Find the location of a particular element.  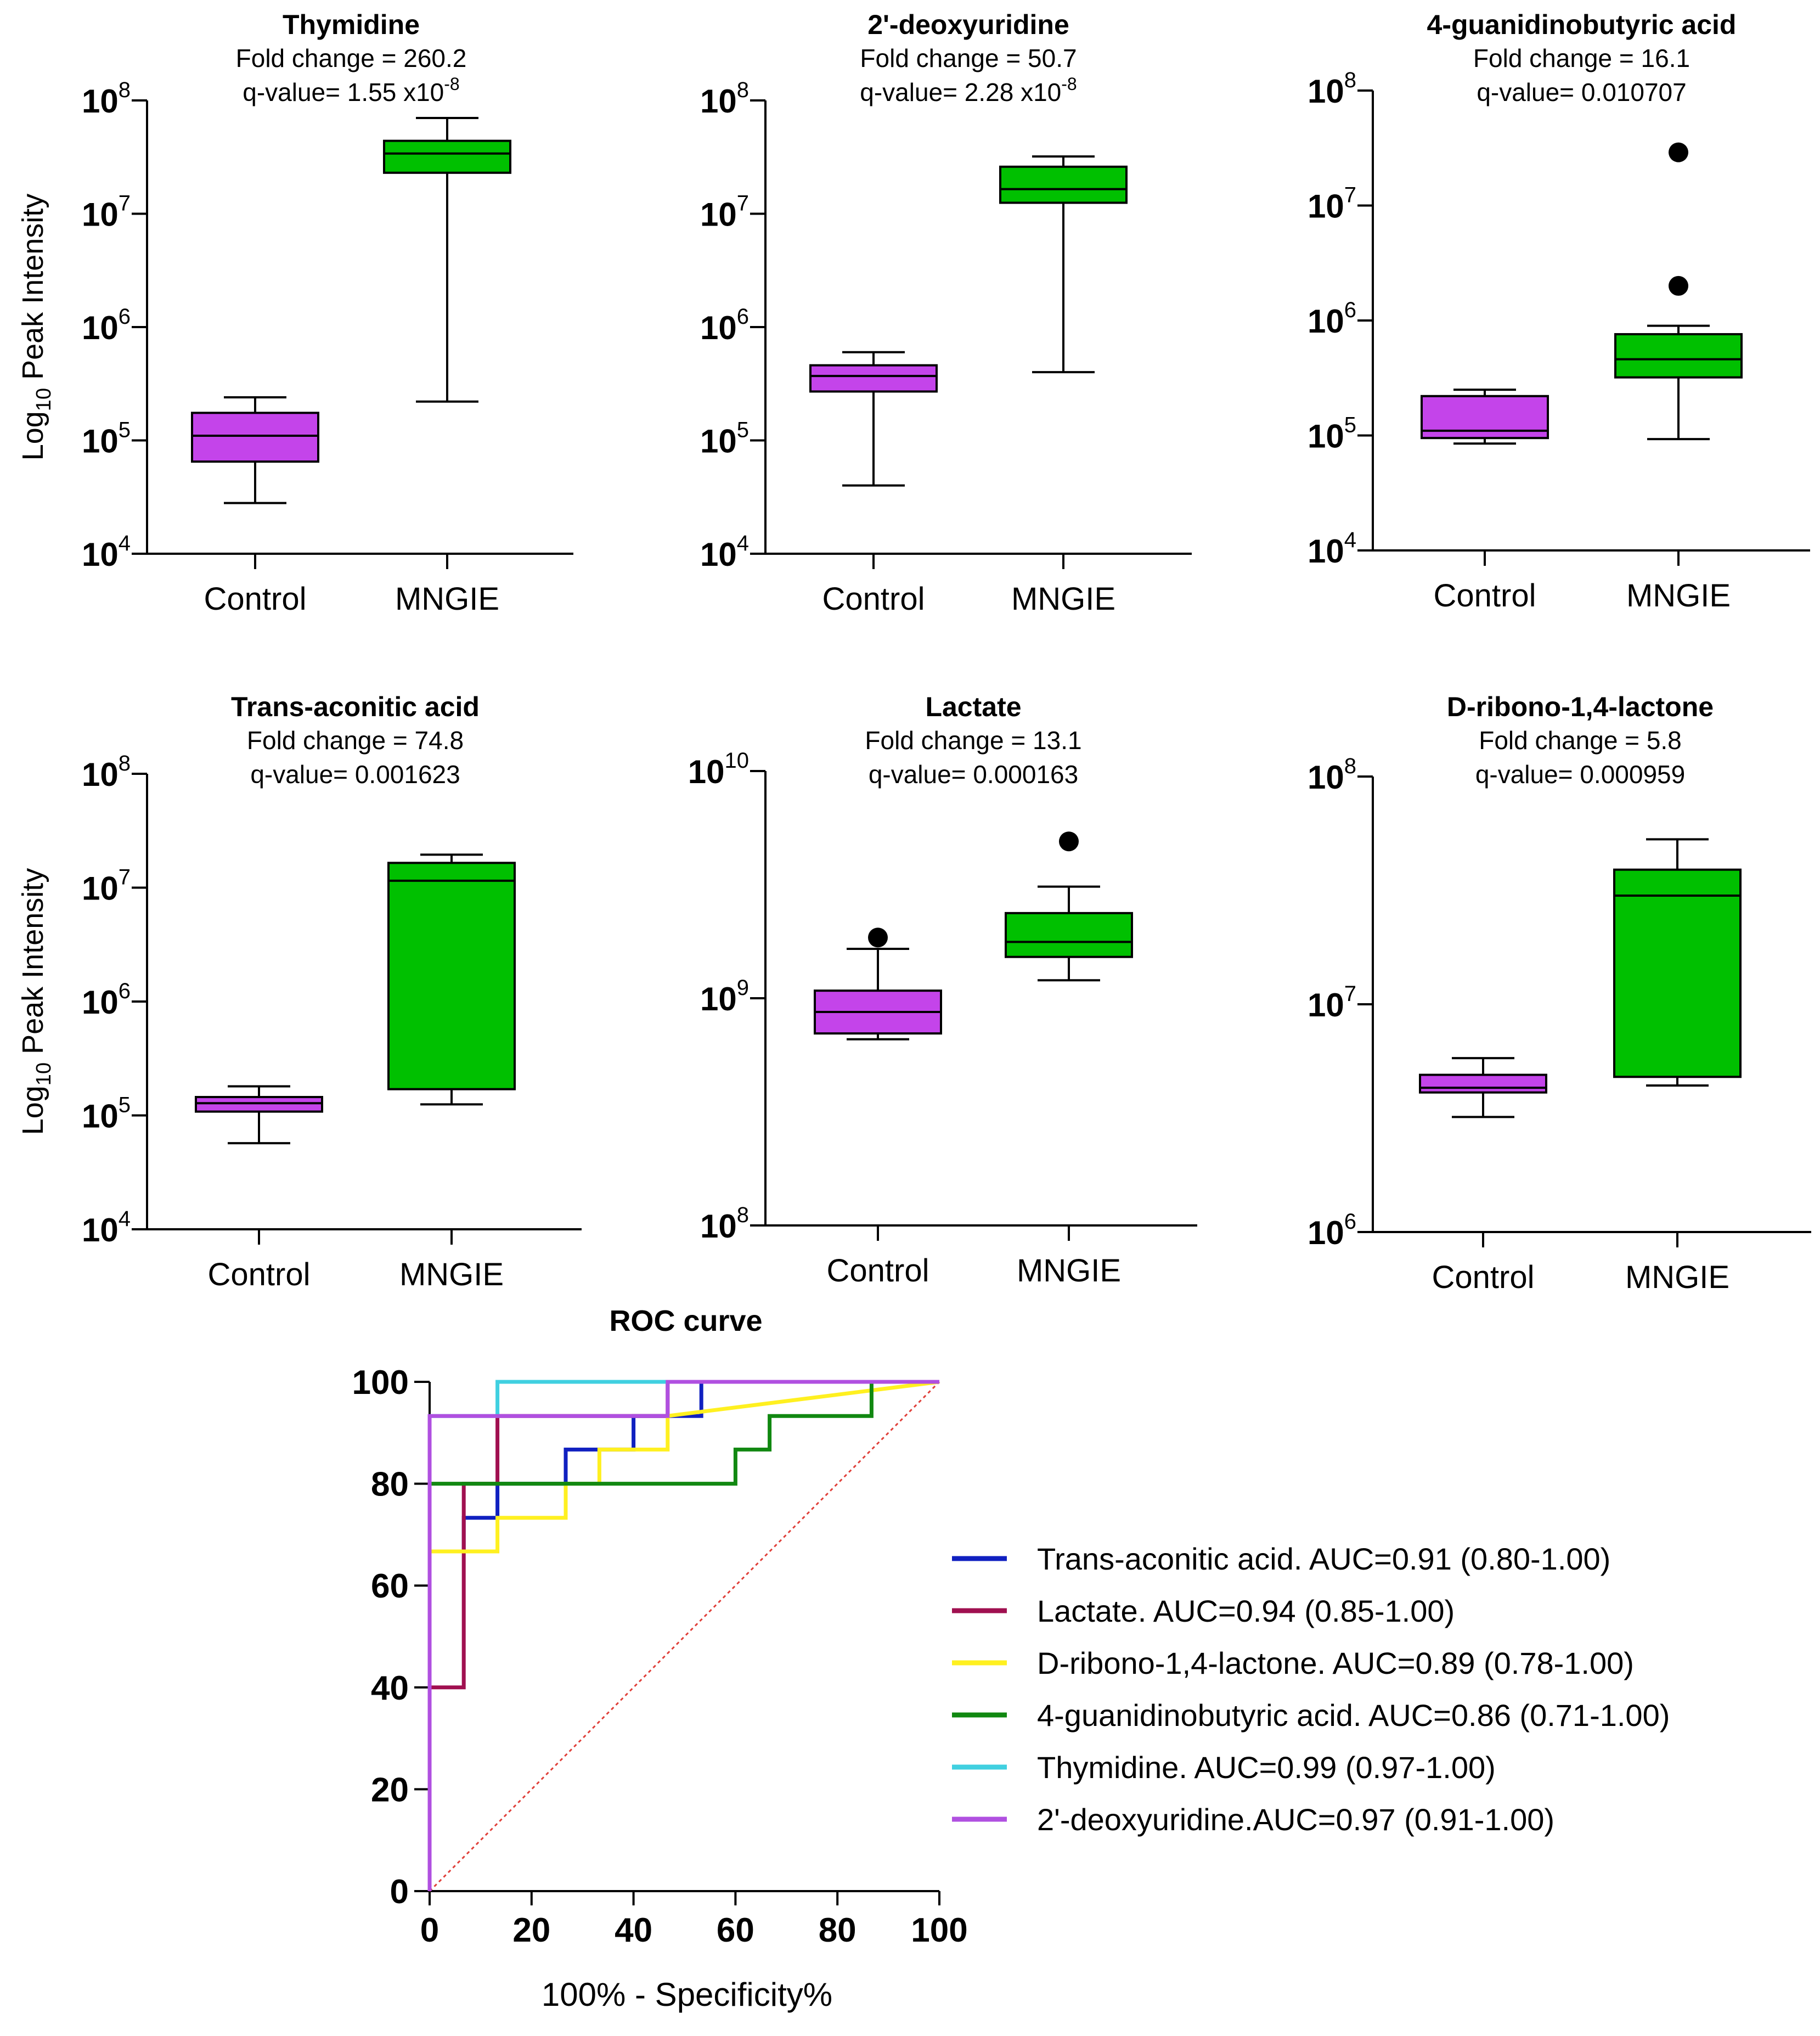

chart-title: ROC curve is located at coordinates (685, 1320).